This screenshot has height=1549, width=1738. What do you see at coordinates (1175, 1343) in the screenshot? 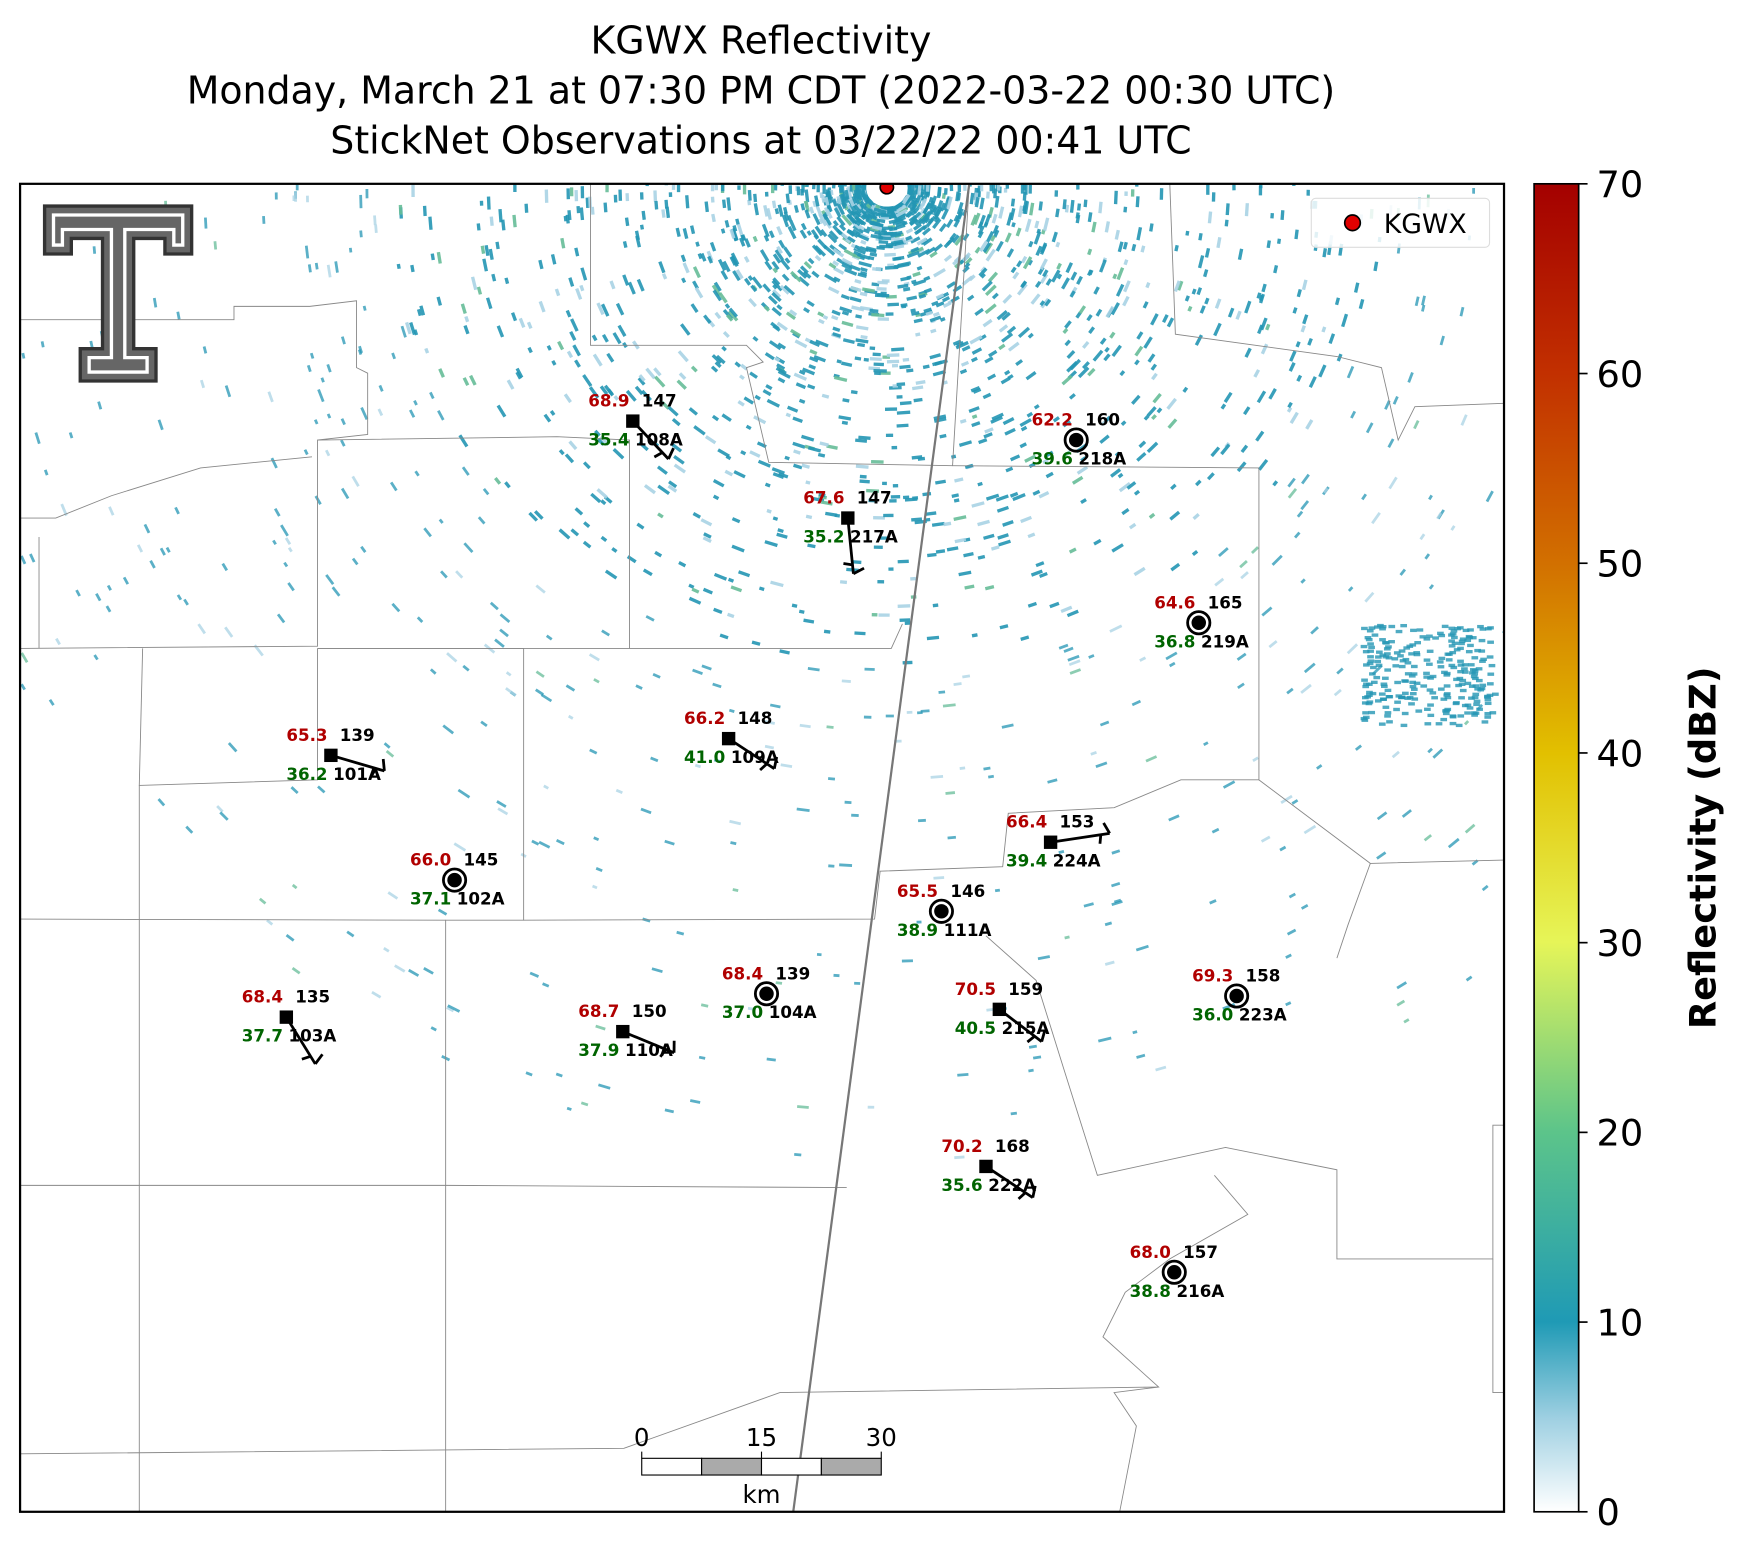
I see `county-line` at bounding box center [1175, 1343].